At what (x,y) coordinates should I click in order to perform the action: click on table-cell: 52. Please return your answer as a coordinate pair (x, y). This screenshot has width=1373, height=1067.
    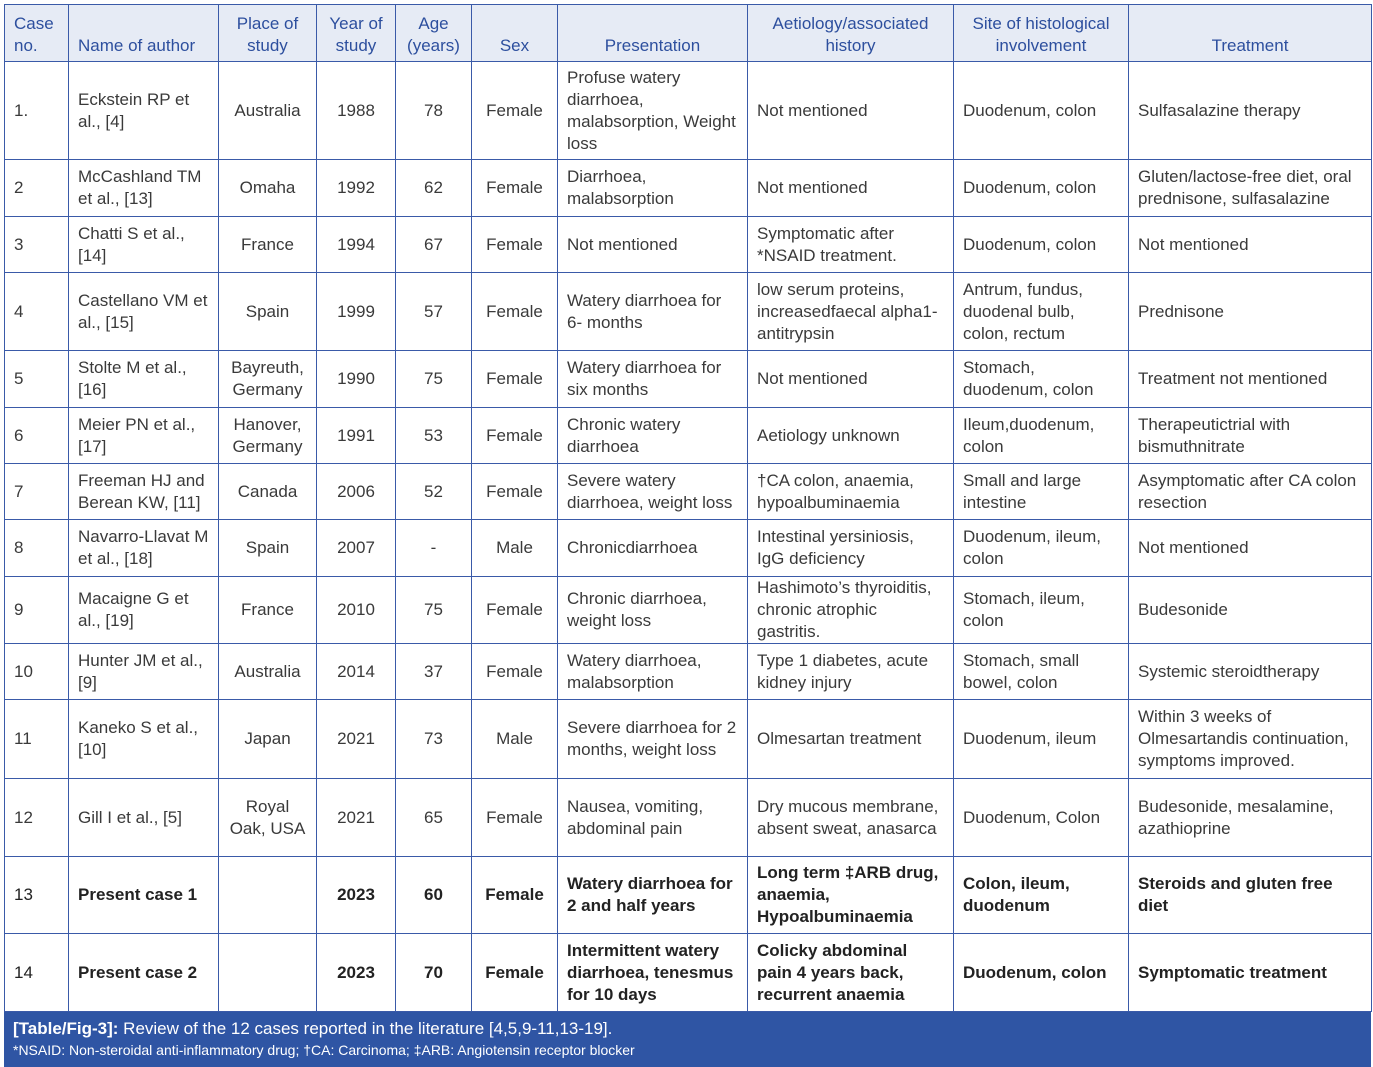
    Looking at the image, I should click on (433, 491).